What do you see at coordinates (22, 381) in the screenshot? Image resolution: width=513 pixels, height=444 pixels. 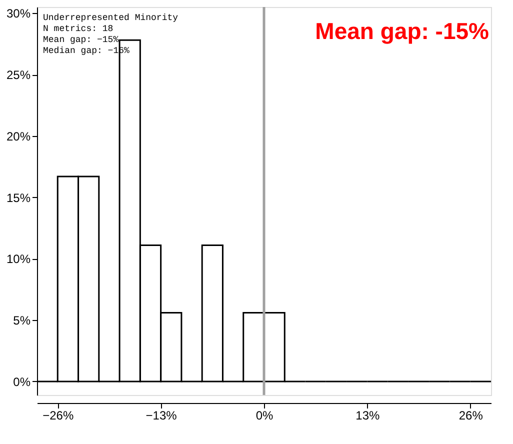 I see `y-tick-label: 0%` at bounding box center [22, 381].